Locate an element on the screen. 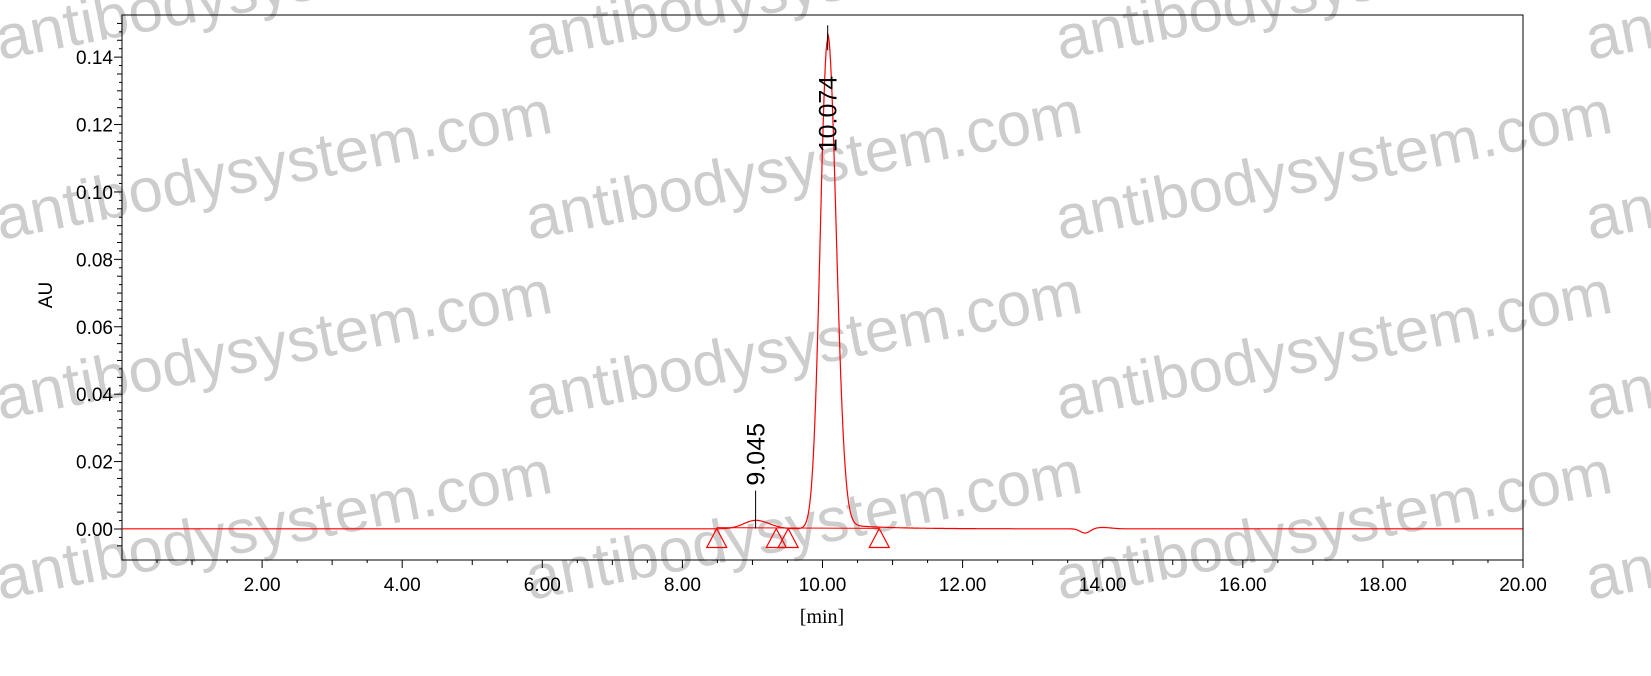 This screenshot has height=676, width=1651. x-tick-label: 14.00 is located at coordinates (1103, 585).